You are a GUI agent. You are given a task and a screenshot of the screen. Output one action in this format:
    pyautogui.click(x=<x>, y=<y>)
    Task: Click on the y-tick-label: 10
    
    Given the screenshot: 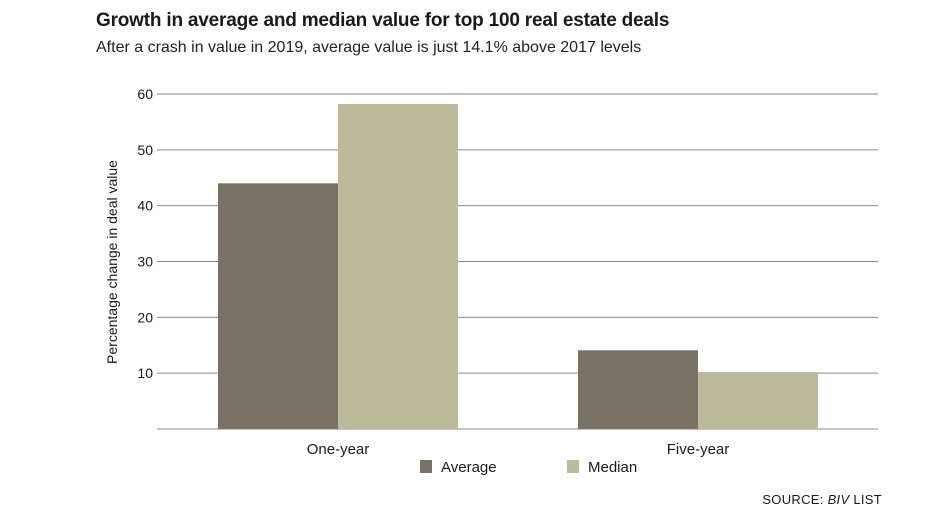 What is the action you would take?
    pyautogui.click(x=145, y=373)
    